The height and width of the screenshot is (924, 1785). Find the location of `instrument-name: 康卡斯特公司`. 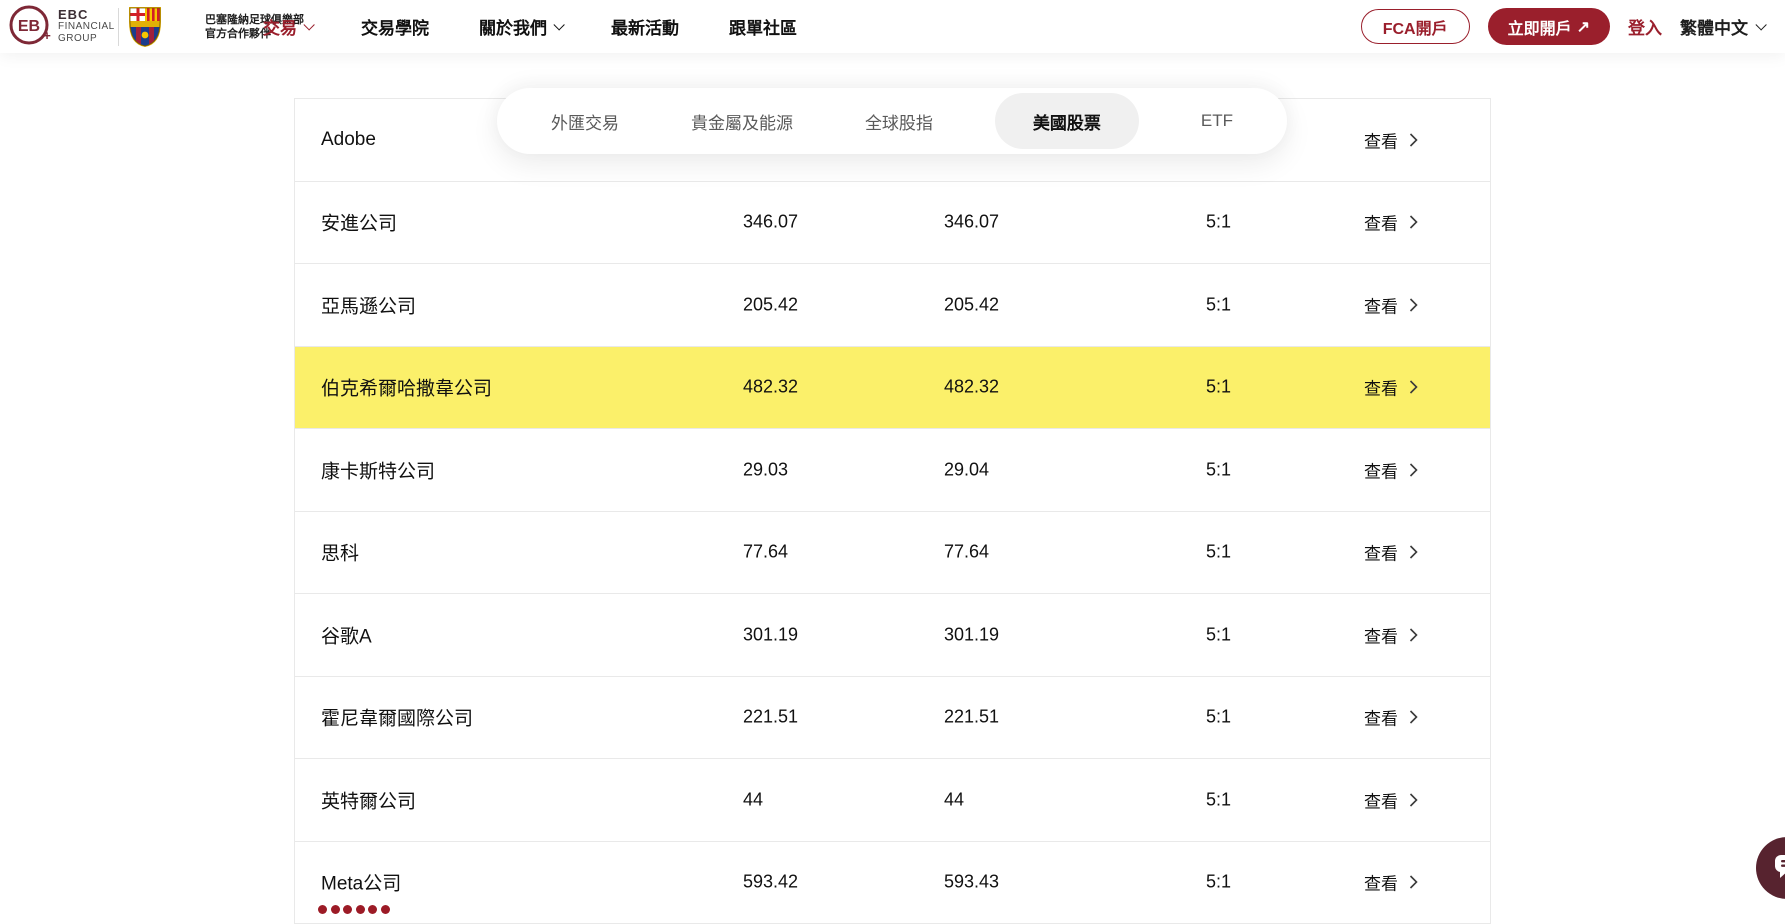

instrument-name: 康卡斯特公司 is located at coordinates (378, 472).